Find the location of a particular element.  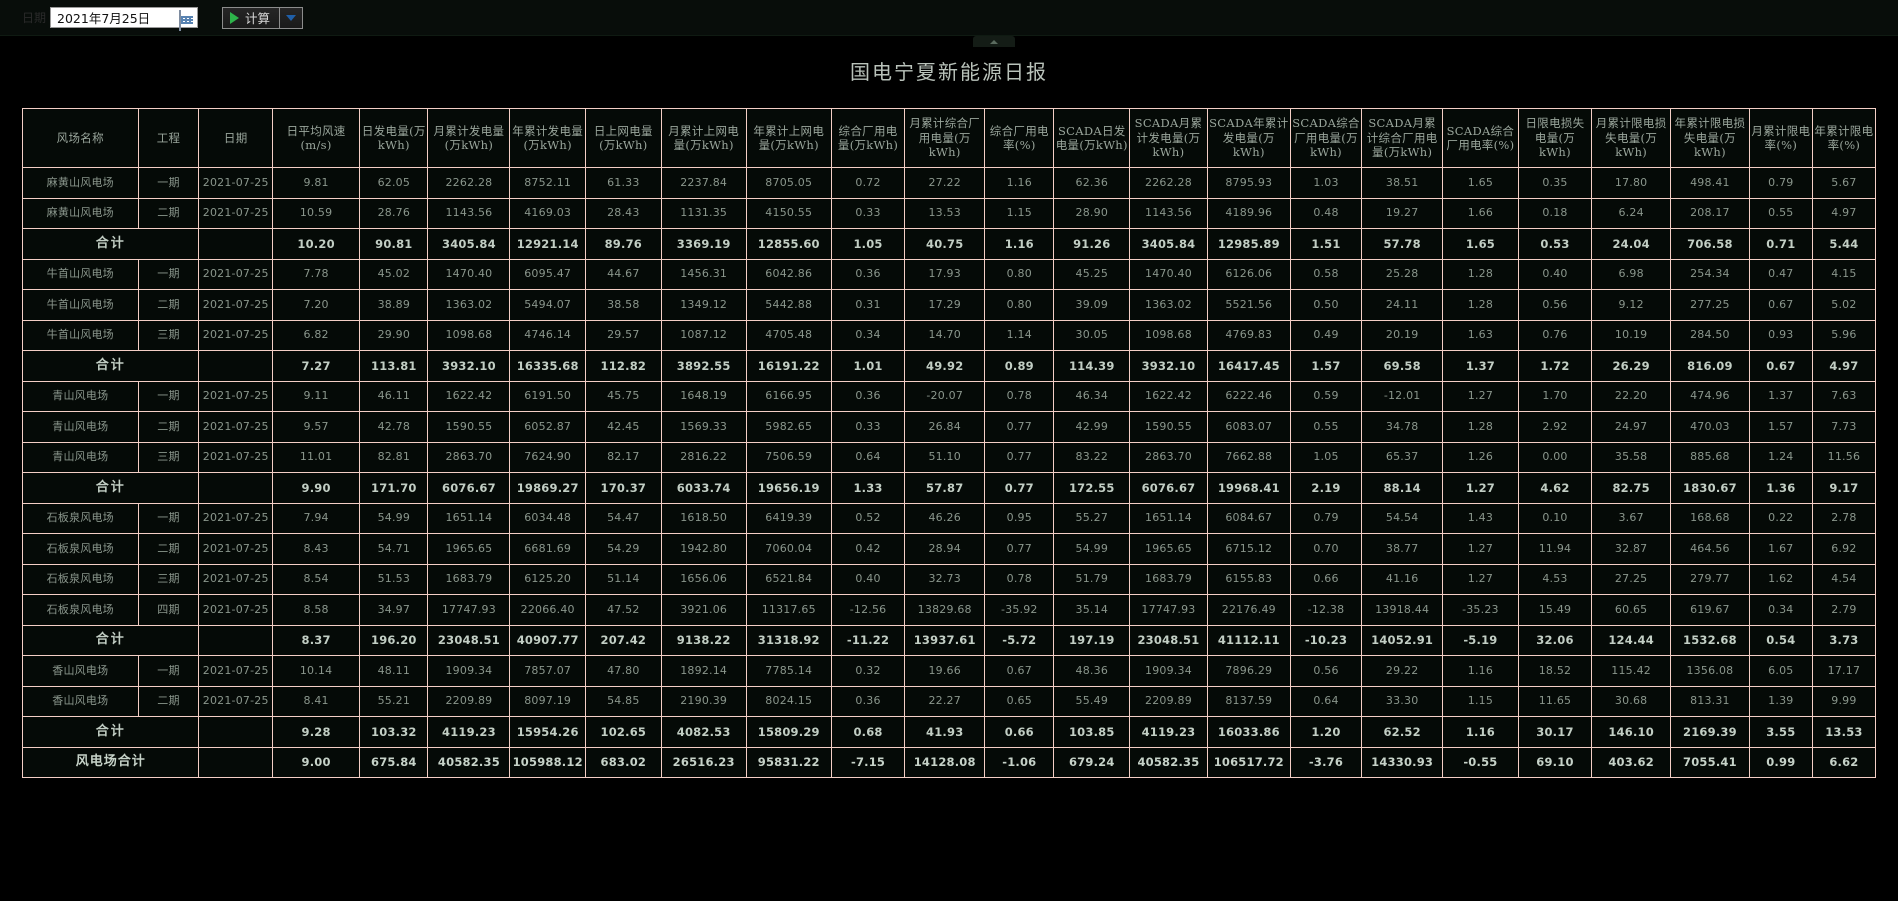

column-header-14: SCADA月累计发电量(万kWh) is located at coordinates (1168, 138).